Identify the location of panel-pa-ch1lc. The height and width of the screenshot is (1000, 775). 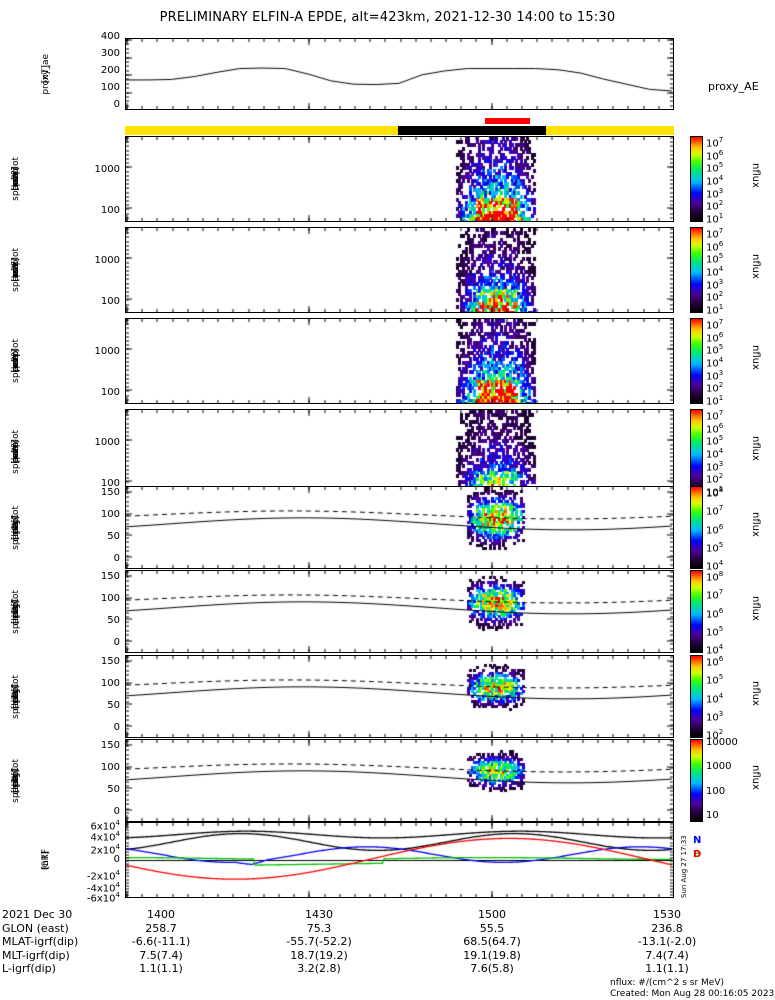
(399, 611).